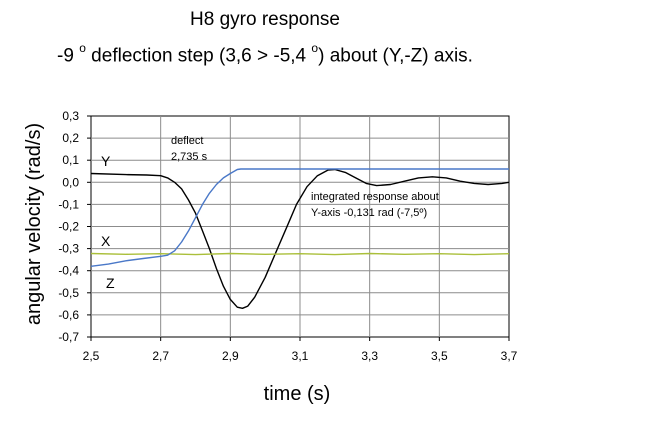 This screenshot has width=664, height=423. Describe the element at coordinates (70, 116) in the screenshot. I see `y-tick-label: 0,3` at that location.